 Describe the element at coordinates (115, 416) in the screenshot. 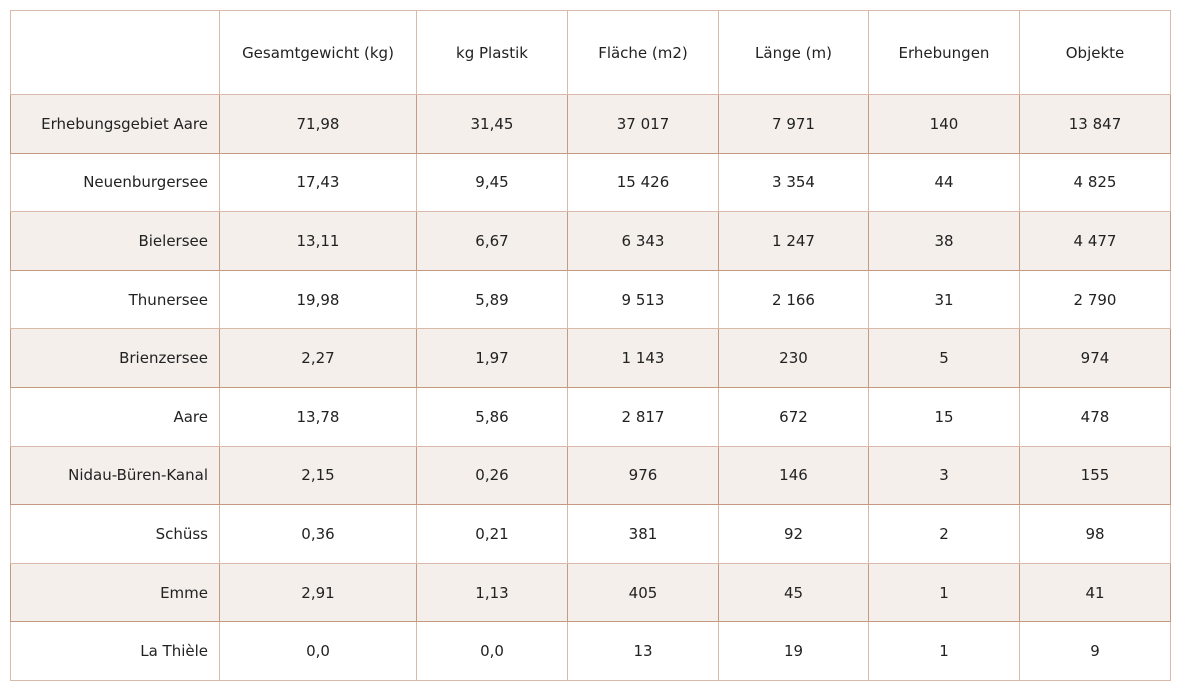

I see `row-label: Aare` at that location.